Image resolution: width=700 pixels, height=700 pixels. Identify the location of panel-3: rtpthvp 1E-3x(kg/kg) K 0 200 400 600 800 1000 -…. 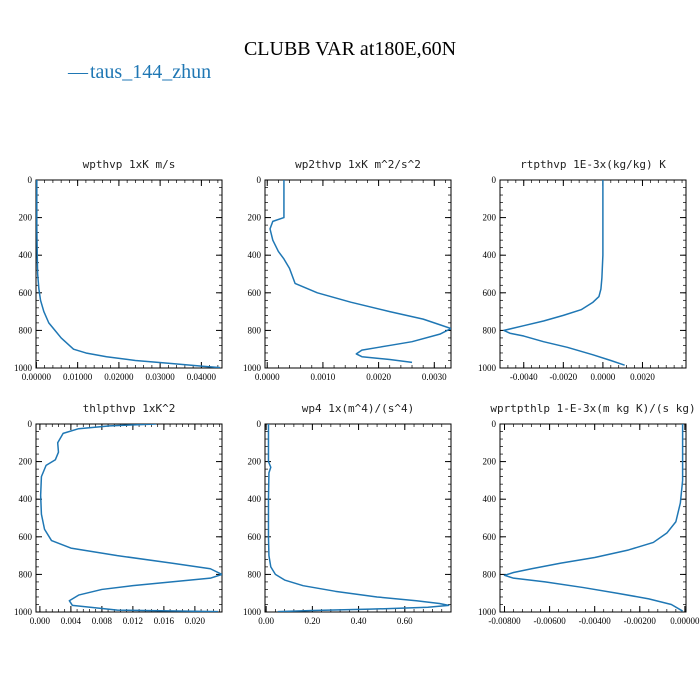
(582, 270).